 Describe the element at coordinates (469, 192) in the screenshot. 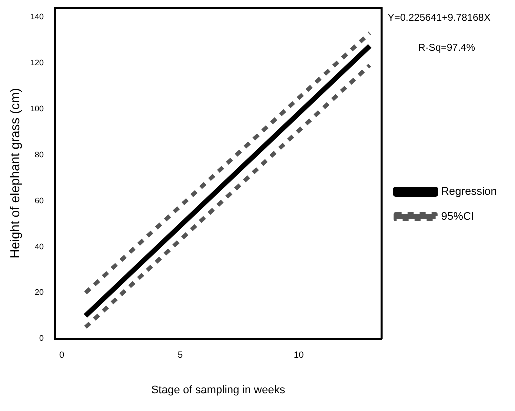

I see `legend-label: Regression` at that location.